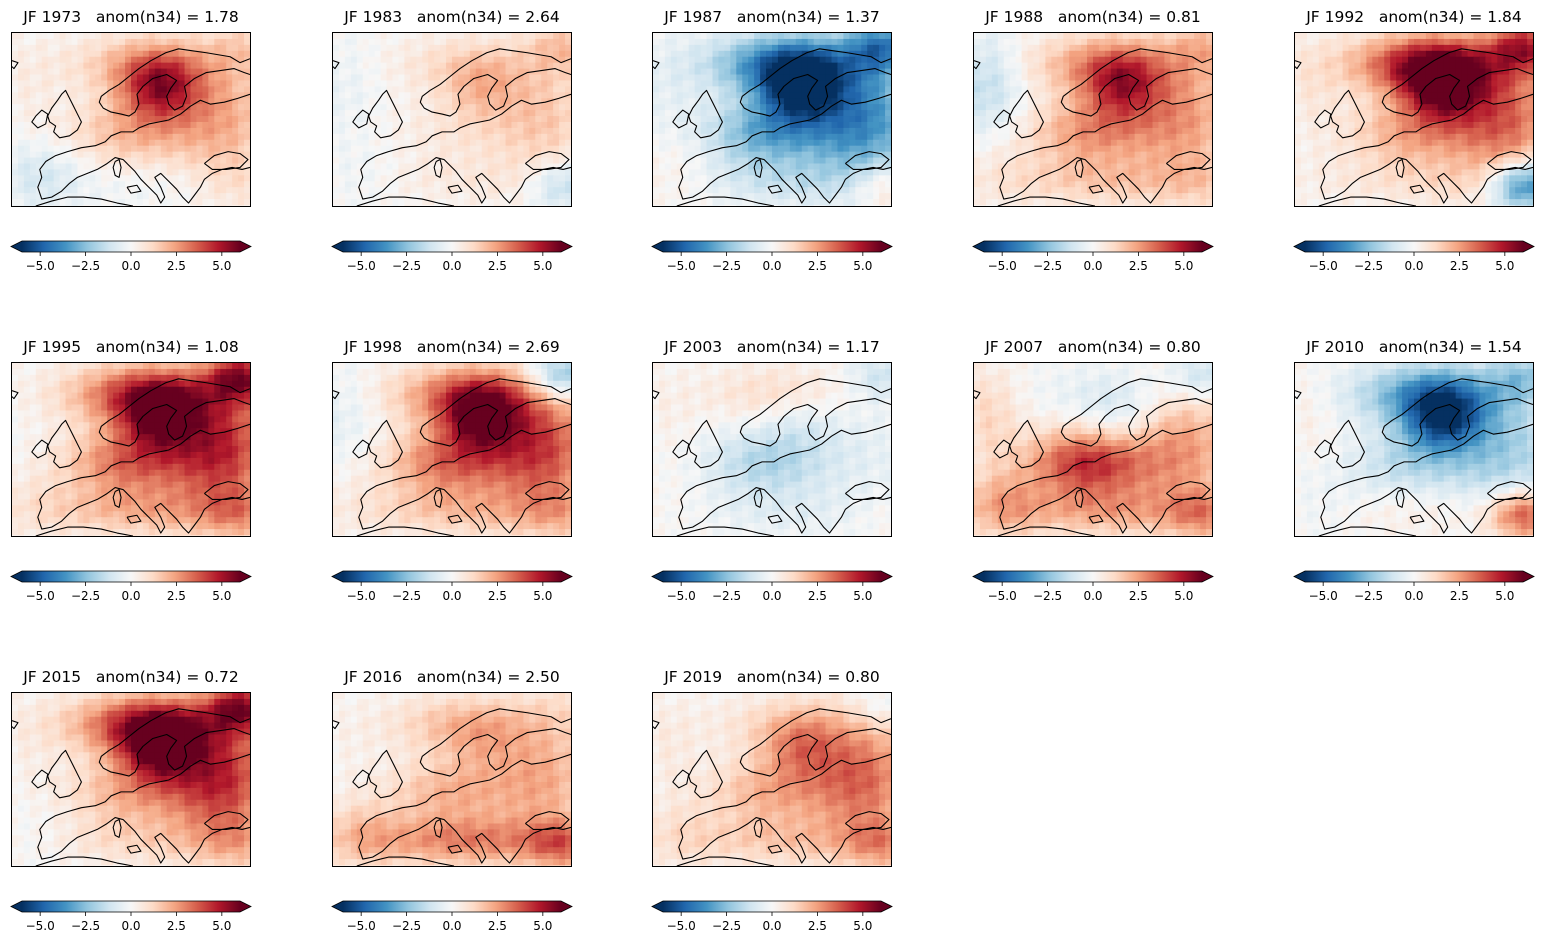 This screenshot has width=1544, height=946. What do you see at coordinates (131, 347) in the screenshot?
I see `panel-title: JF 1995 anom(n34) = 1.08` at bounding box center [131, 347].